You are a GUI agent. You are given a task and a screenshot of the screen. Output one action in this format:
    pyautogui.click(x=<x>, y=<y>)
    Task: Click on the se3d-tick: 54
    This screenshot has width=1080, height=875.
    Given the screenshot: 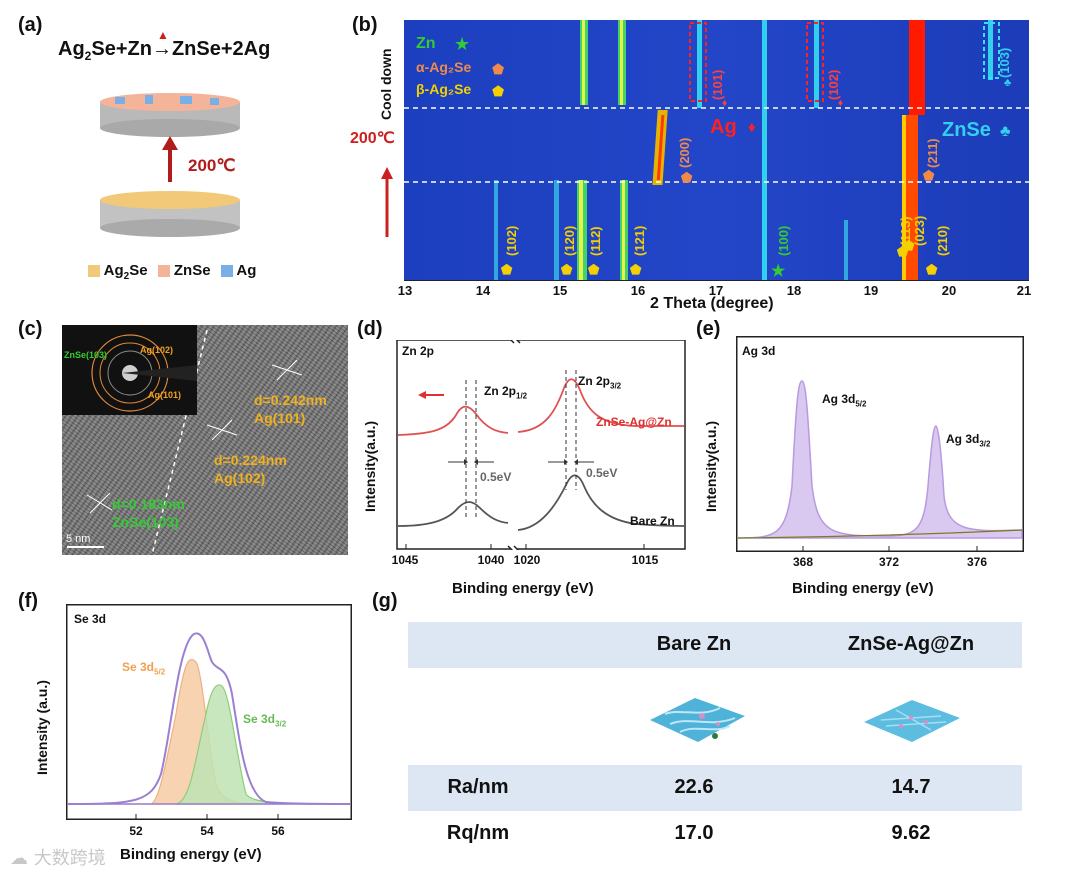 What is the action you would take?
    pyautogui.click(x=207, y=831)
    